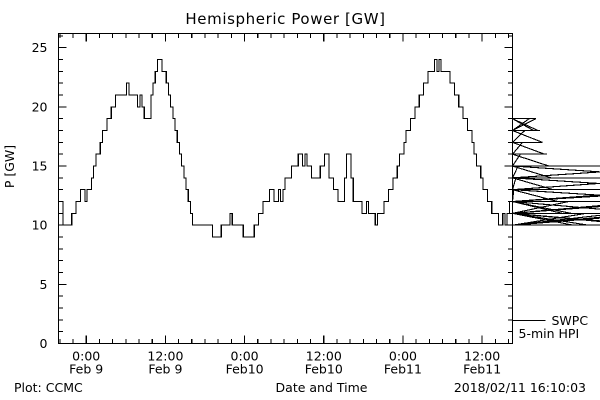 The image size is (600, 400). Describe the element at coordinates (9, 166) in the screenshot. I see `y-axis-title: P [GW]` at that location.